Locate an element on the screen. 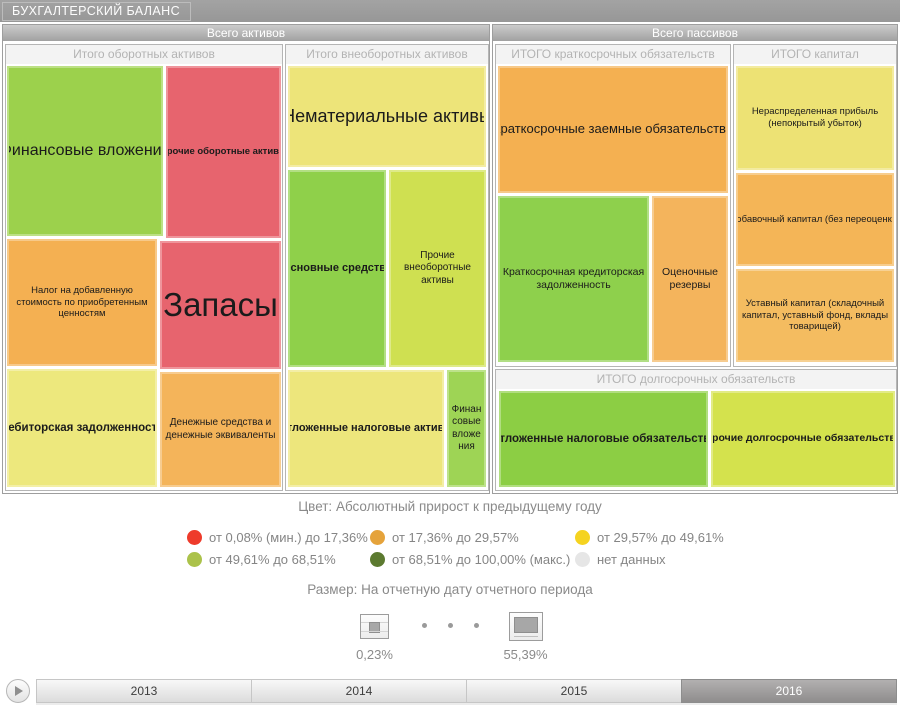  treemap-cell: Краткосрочная кредиторская задолженность is located at coordinates (573, 279).